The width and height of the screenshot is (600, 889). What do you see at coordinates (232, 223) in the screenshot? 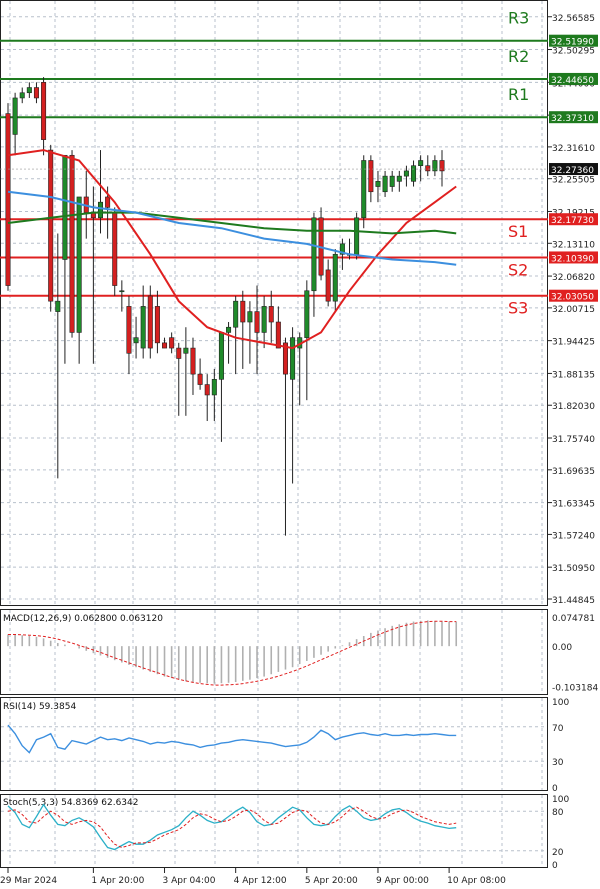
I see `moving-average-line` at bounding box center [232, 223].